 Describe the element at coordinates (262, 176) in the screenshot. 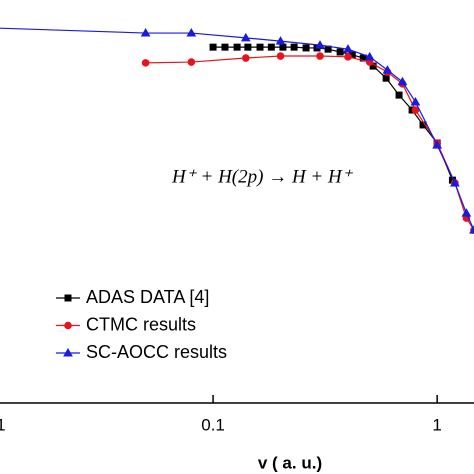

I see `annotation: H⁺ + H(2p) → H + H⁺` at that location.